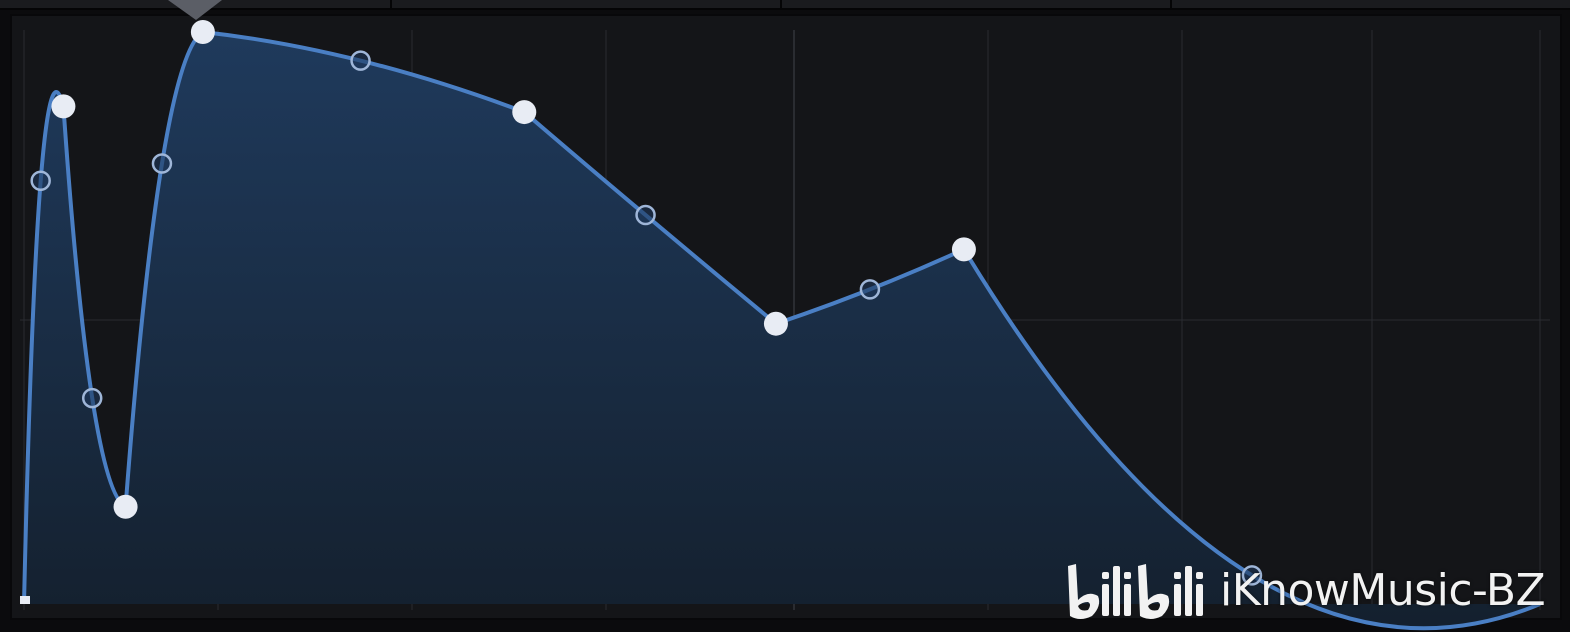  What do you see at coordinates (870, 289) in the screenshot?
I see `curve-handle-h56` at bounding box center [870, 289].